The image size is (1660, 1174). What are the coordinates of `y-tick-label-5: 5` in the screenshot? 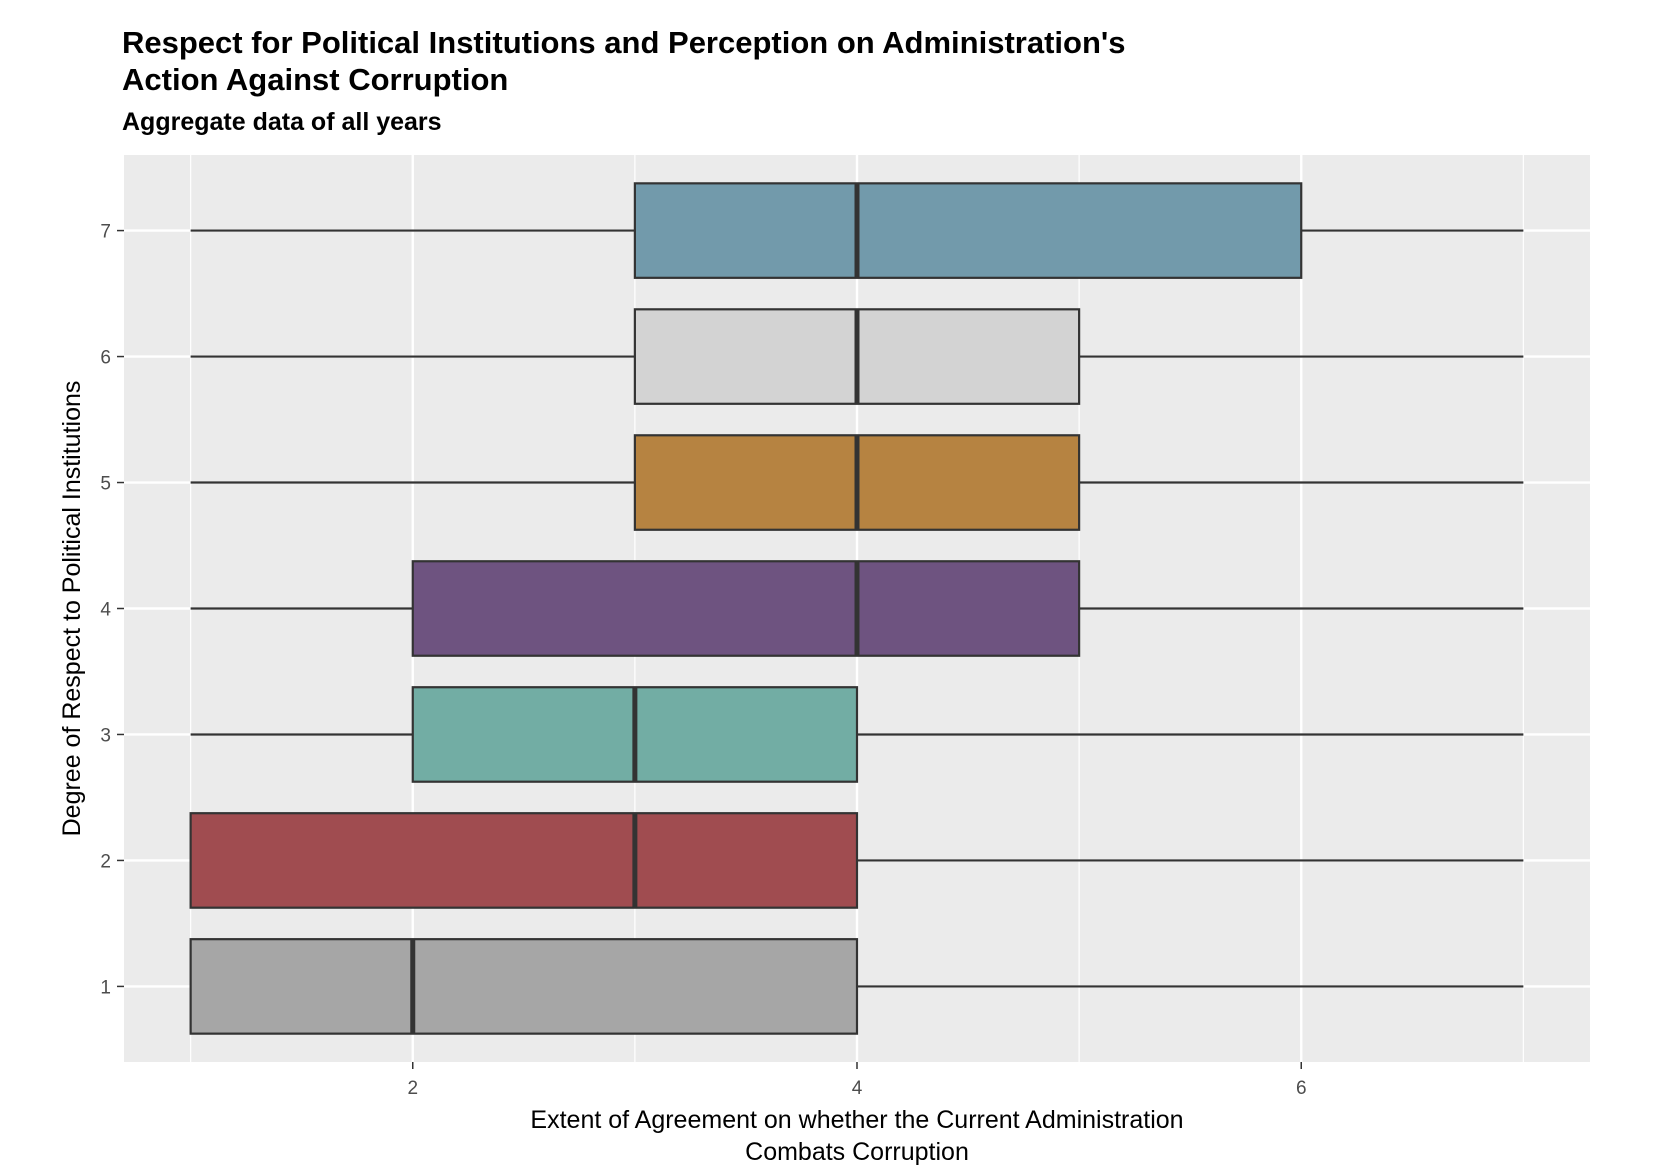 It's located at (105, 484).